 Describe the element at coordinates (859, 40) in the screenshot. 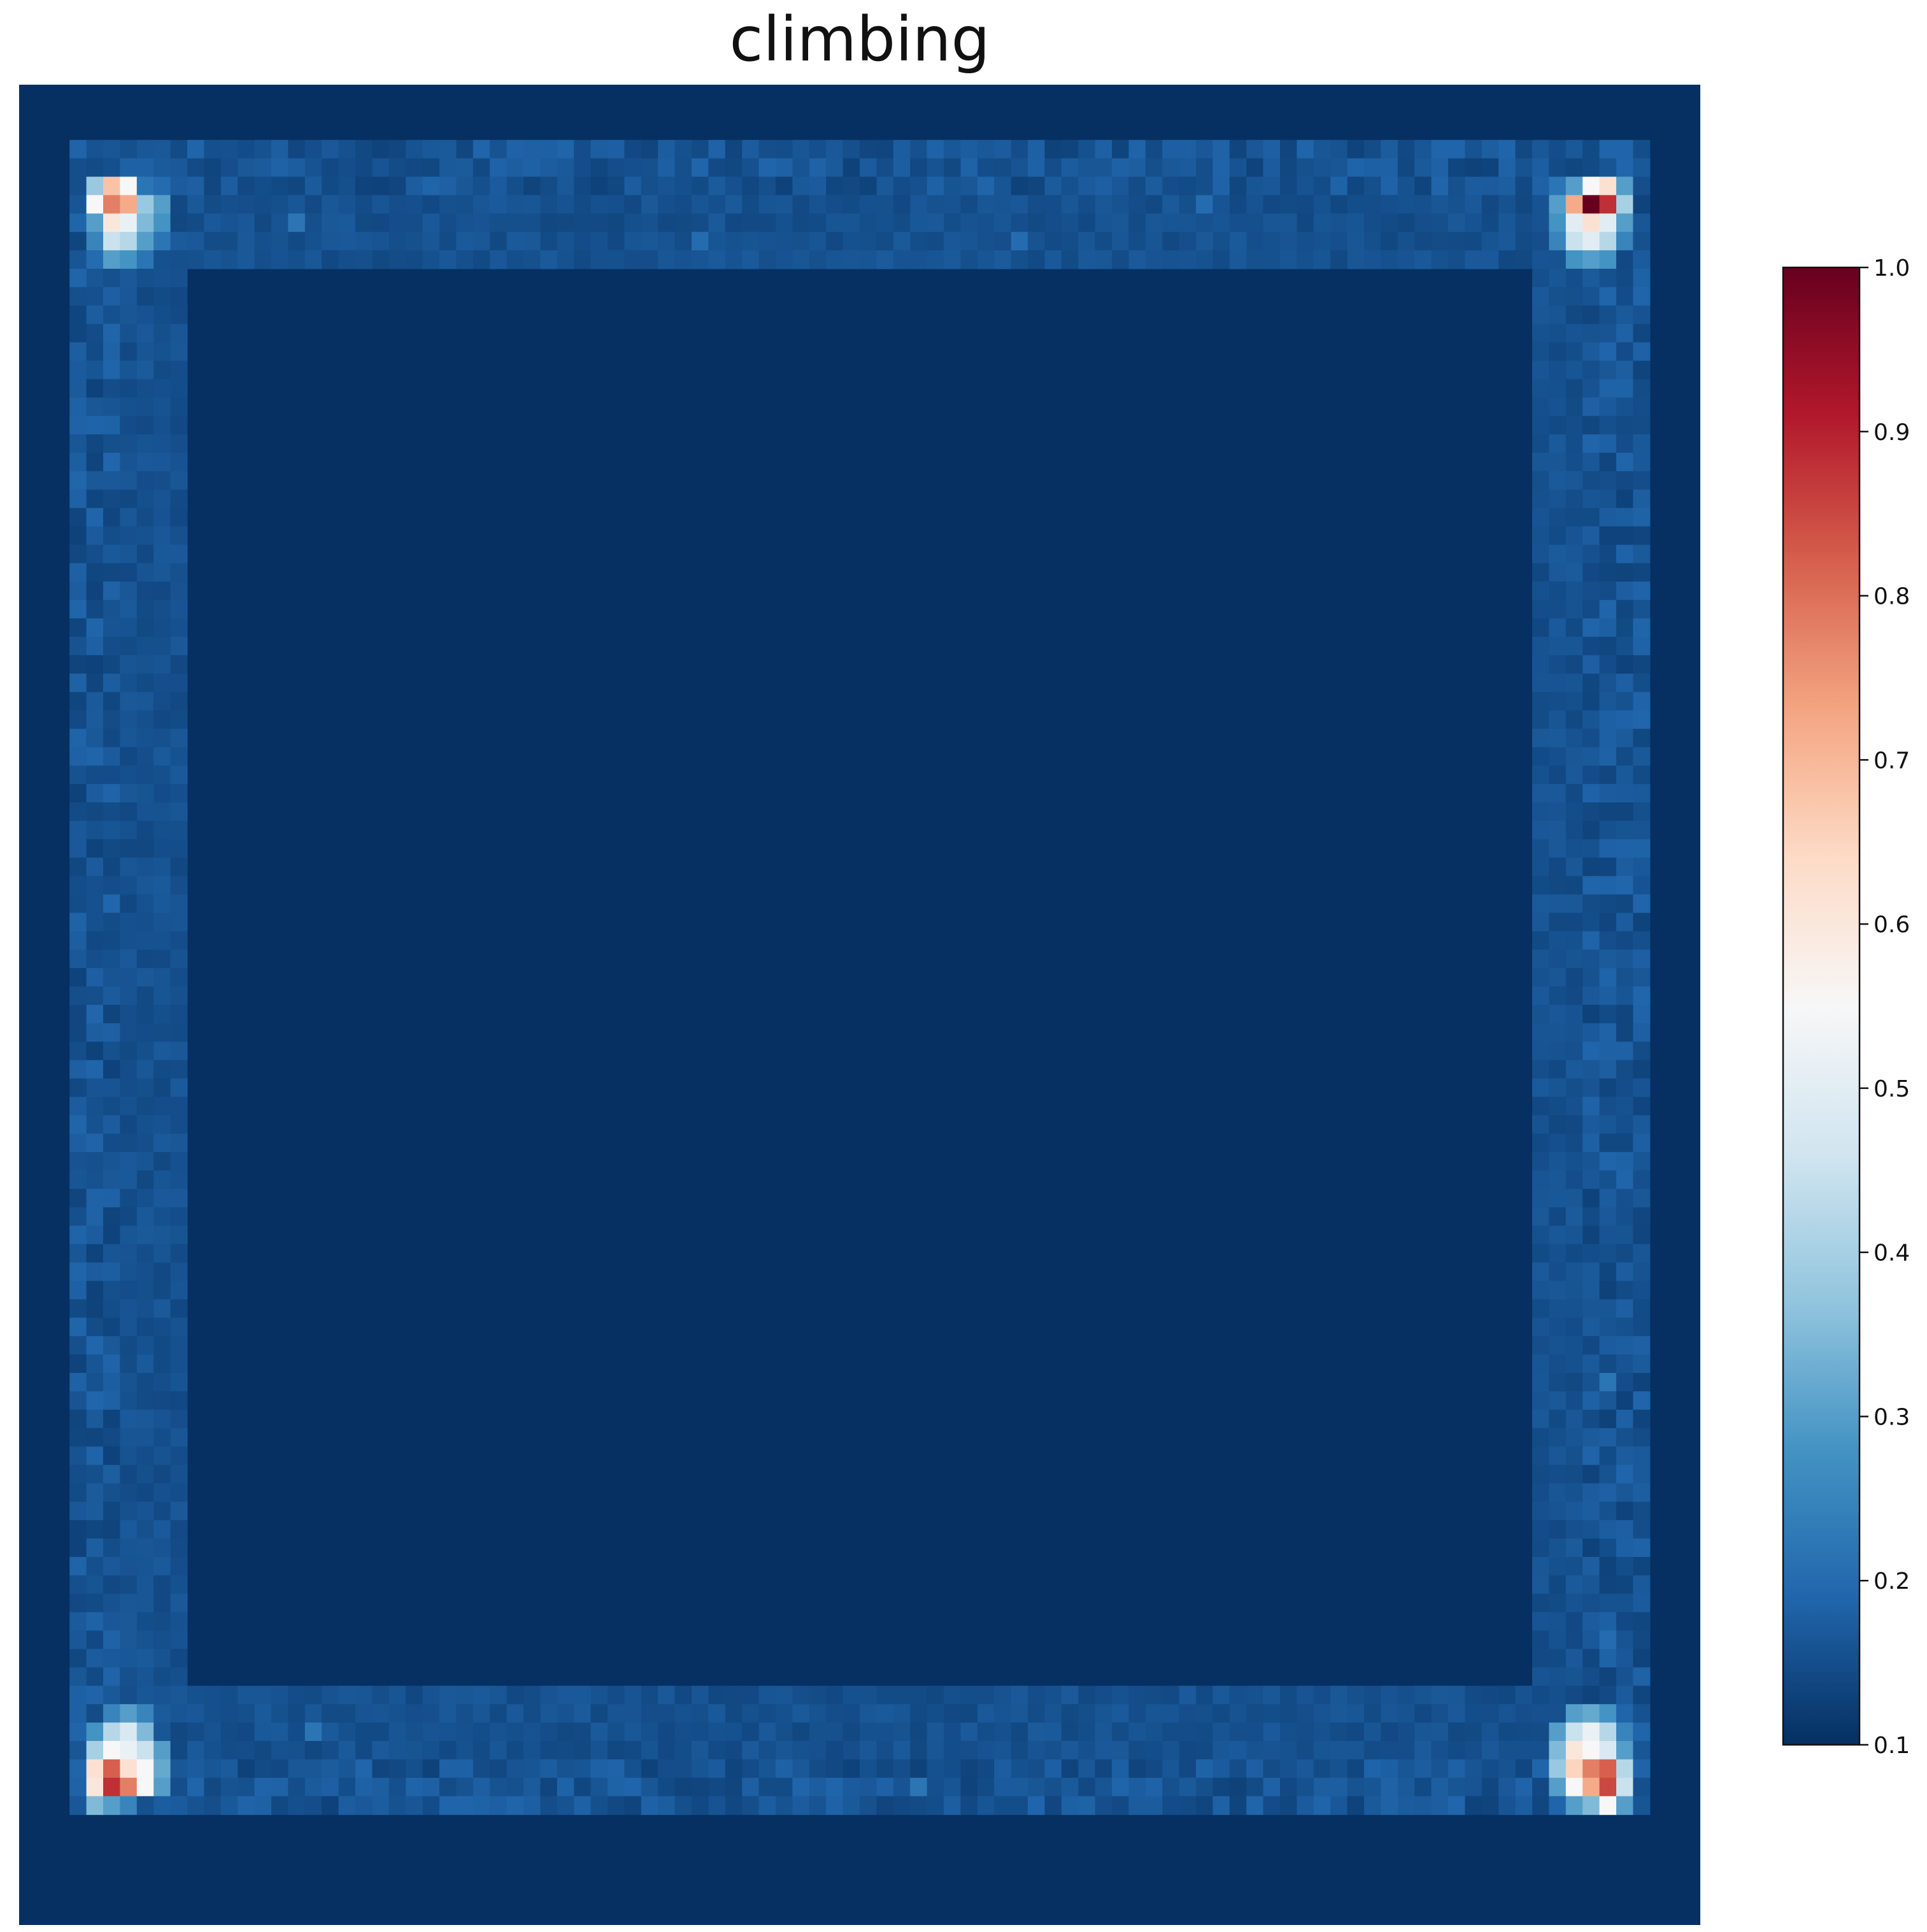

I see `chart-title: climbing` at that location.